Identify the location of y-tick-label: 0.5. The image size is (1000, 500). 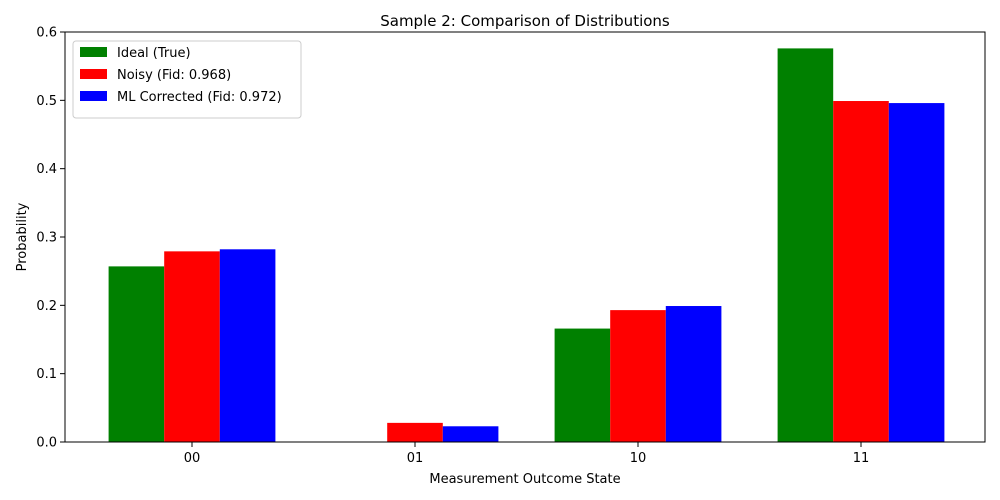
(46, 101).